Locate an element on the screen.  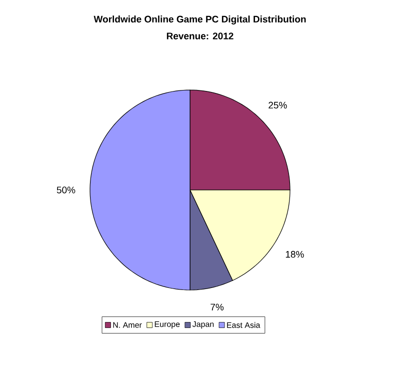
legend-label: East Asia is located at coordinates (243, 325).